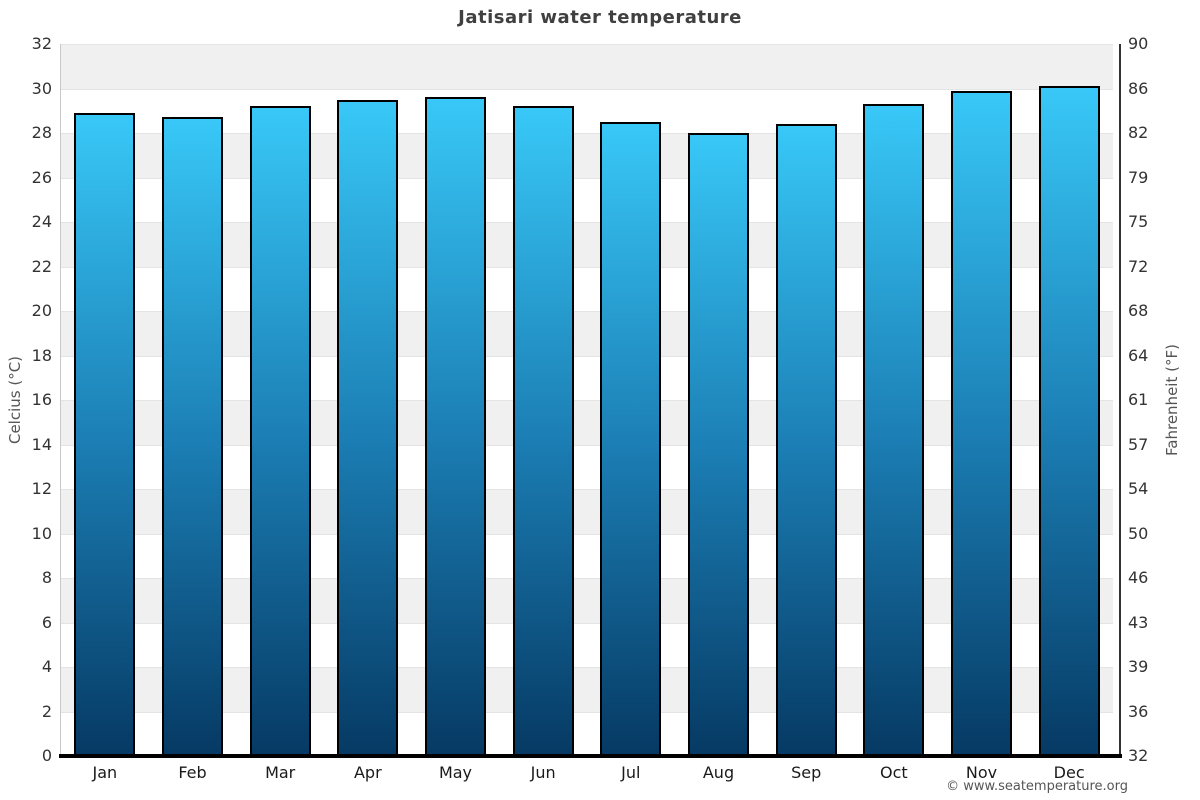 The image size is (1200, 800). I want to click on bar-aug, so click(718, 444).